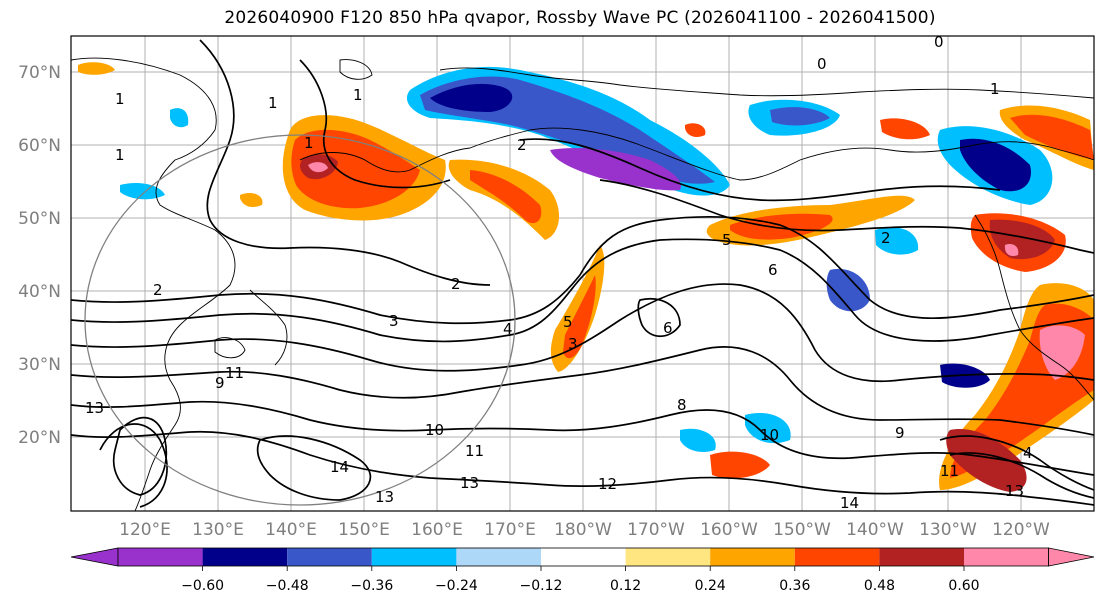  What do you see at coordinates (39, 365) in the screenshot?
I see `lat-label-30n: 30°N` at bounding box center [39, 365].